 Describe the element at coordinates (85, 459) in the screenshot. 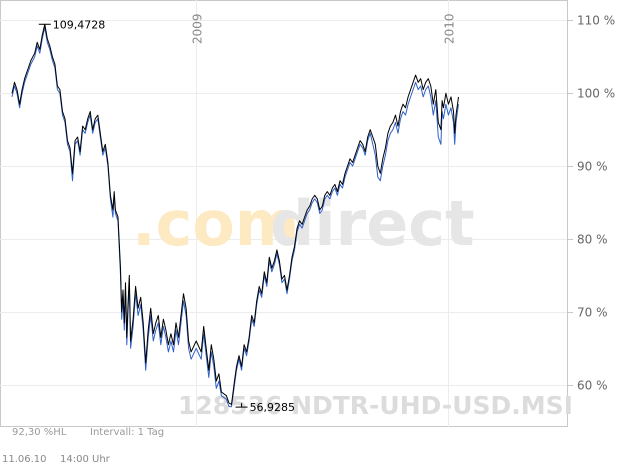

I see `time-label: 14:00 Uhr` at that location.